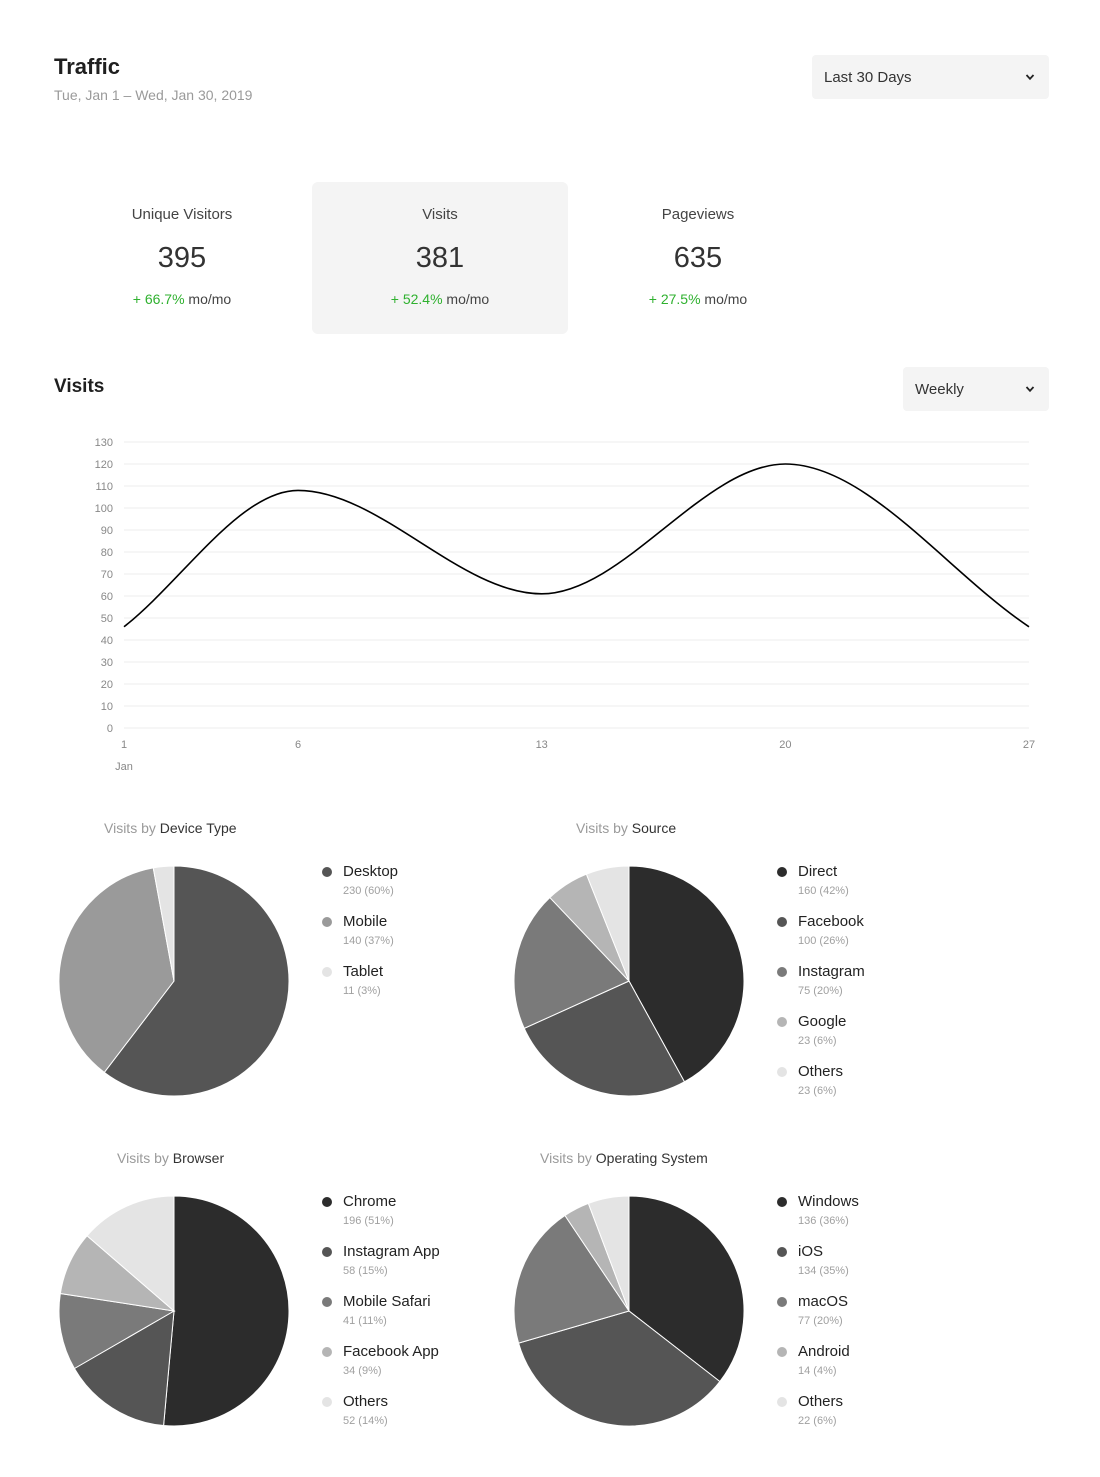 This screenshot has width=1100, height=1477. Describe the element at coordinates (440, 214) in the screenshot. I see `kpi-label: Visits` at that location.